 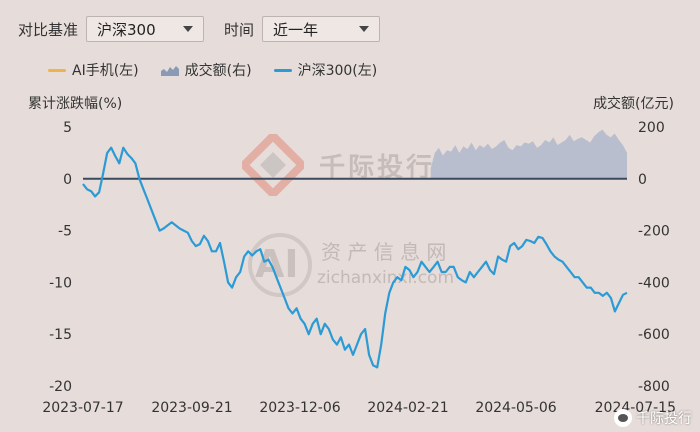 What do you see at coordinates (218, 71) in the screenshot?
I see `legend-label-volume: 成交额(右)` at bounding box center [218, 71].